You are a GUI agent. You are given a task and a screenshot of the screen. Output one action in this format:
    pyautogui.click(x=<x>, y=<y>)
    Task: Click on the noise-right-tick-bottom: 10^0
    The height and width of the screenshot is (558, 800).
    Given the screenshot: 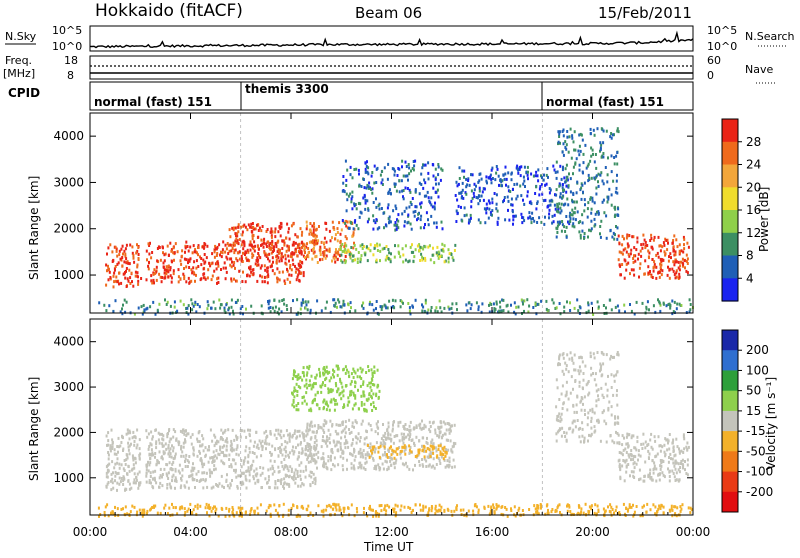 What is the action you would take?
    pyautogui.click(x=722, y=46)
    